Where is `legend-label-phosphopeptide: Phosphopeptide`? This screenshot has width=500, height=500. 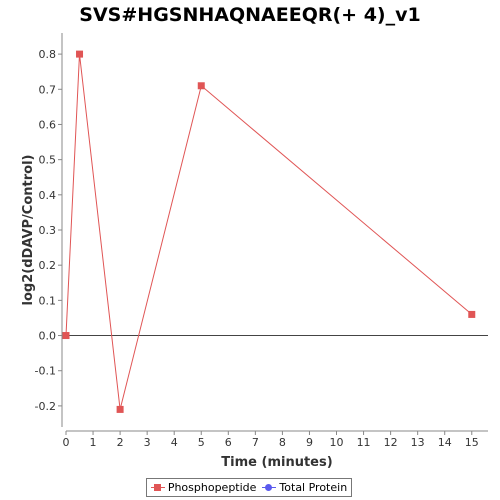
legend-label-phosphopeptide: Phosphopeptide is located at coordinates (212, 487).